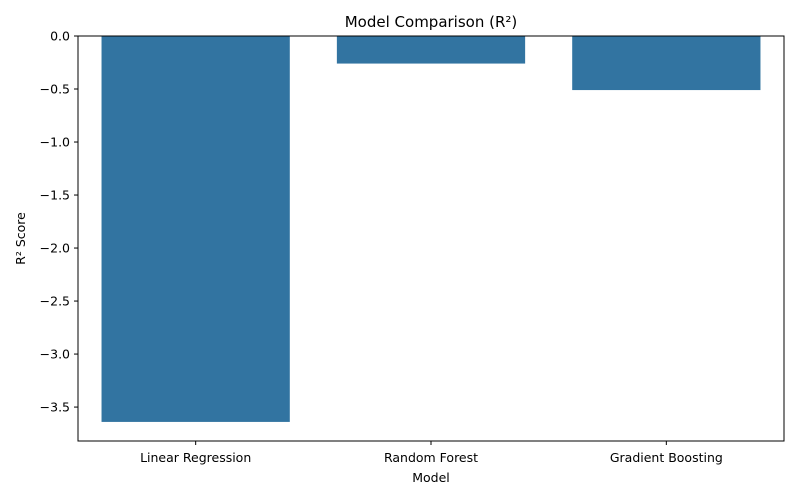  Describe the element at coordinates (195, 457) in the screenshot. I see `x-tick-label: Linear Regression` at that location.